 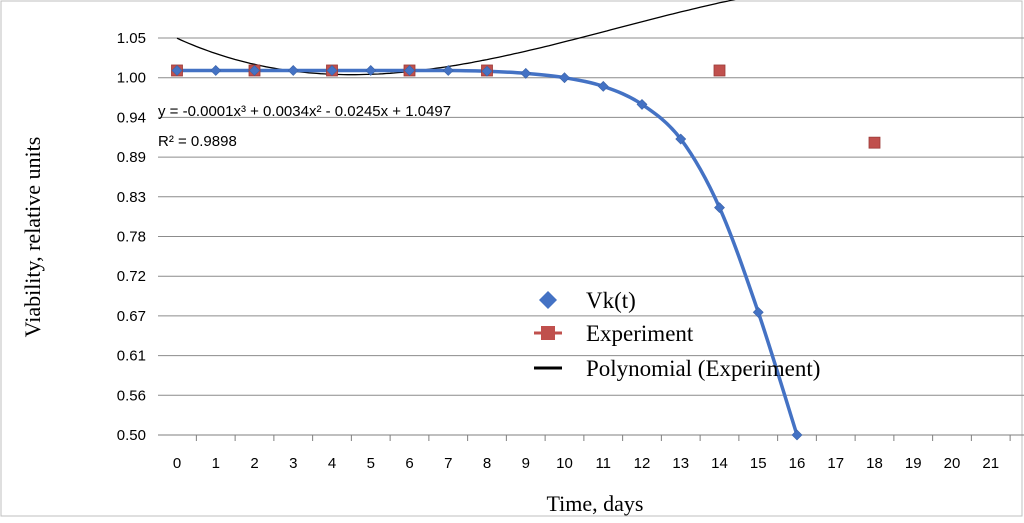 I want to click on x-tick-label: 11, so click(x=603, y=463).